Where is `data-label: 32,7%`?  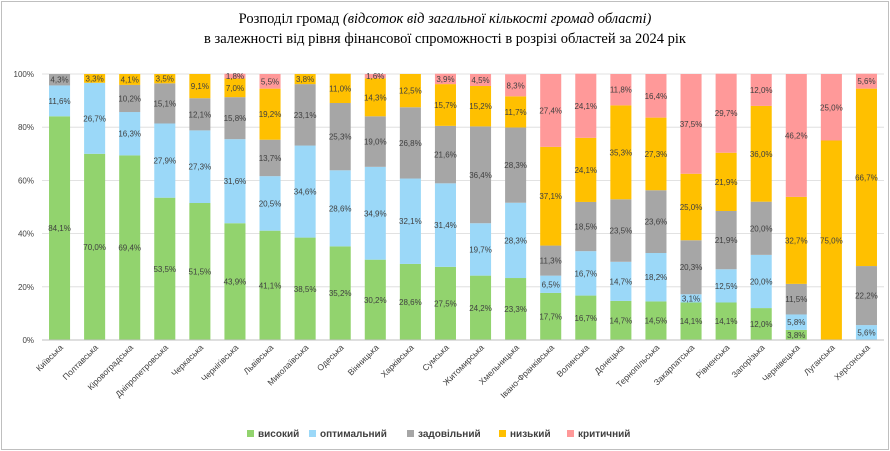 data-label: 32,7% is located at coordinates (796, 240).